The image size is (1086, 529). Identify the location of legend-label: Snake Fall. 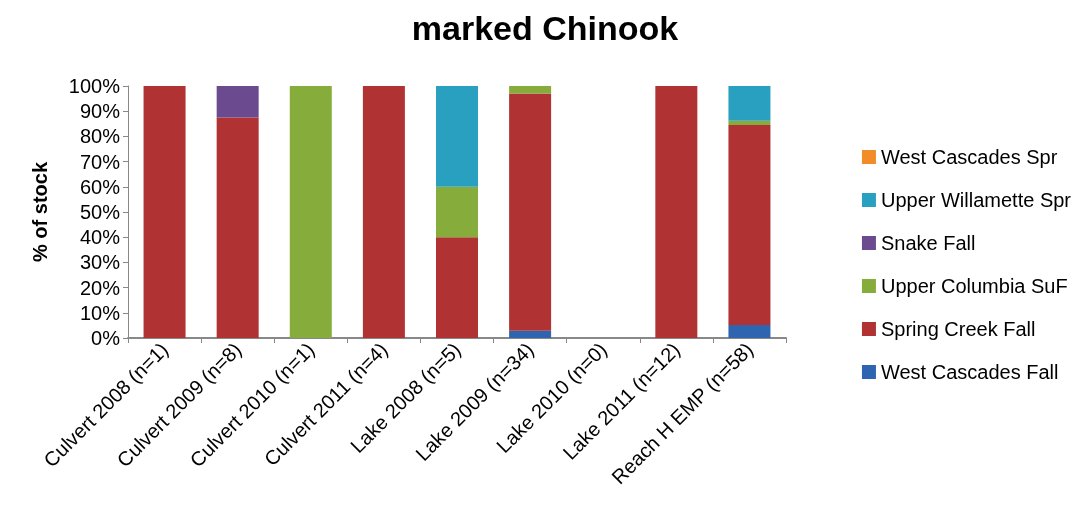
(928, 243).